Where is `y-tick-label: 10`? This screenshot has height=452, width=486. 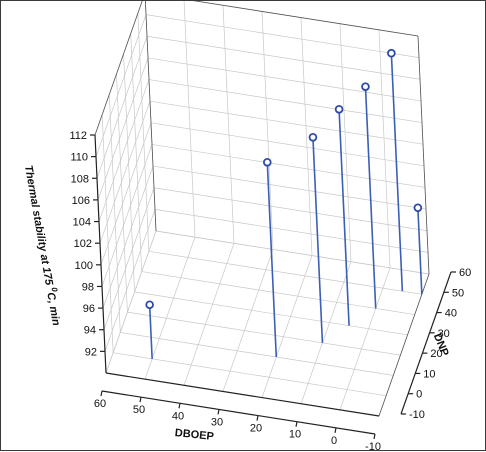
y-tick-label: 10 is located at coordinates (429, 374).